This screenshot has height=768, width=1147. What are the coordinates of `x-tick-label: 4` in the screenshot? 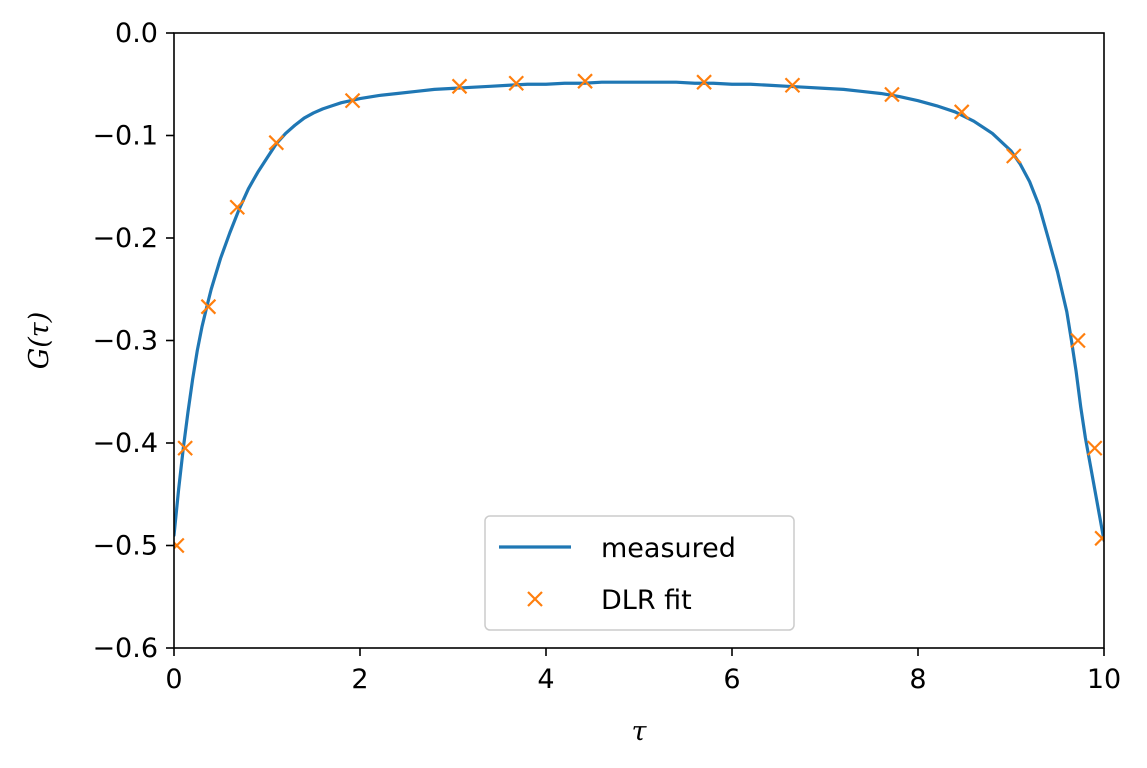 It's located at (545, 679).